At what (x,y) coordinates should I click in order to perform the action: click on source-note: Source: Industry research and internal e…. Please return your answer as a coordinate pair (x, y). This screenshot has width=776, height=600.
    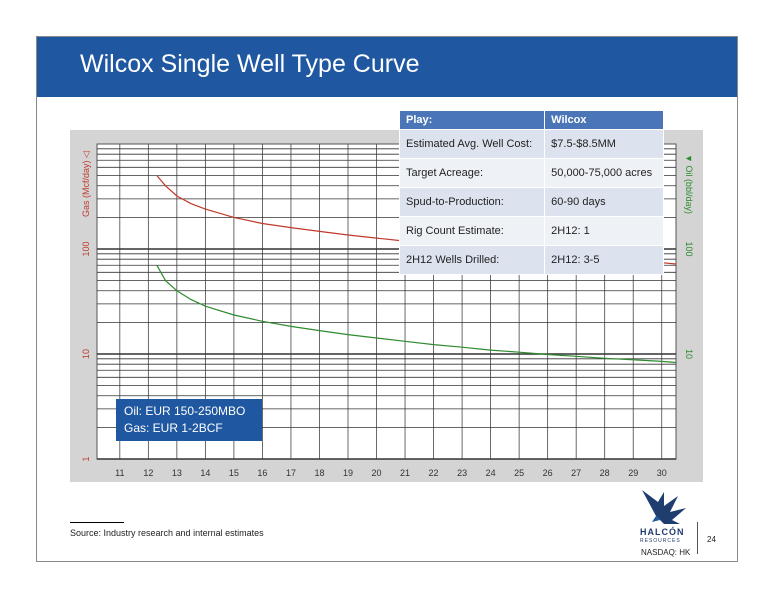
    Looking at the image, I should click on (167, 533).